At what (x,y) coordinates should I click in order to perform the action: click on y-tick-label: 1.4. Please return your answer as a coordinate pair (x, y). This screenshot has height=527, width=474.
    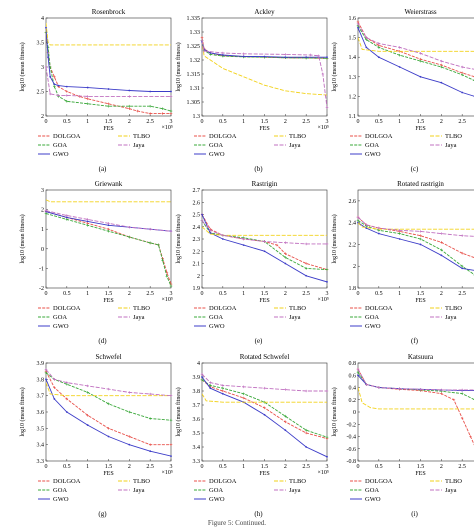
    Looking at the image, I should click on (353, 58).